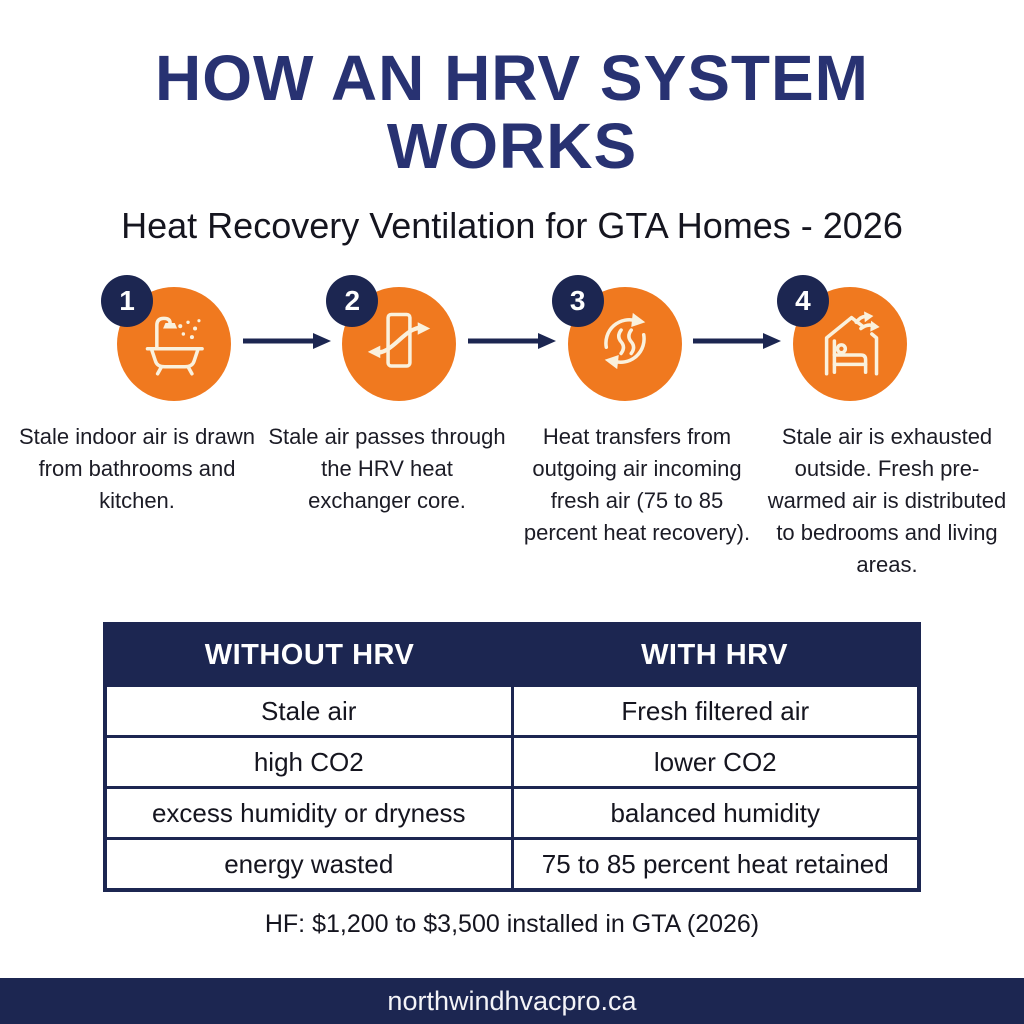  I want to click on step-number-badge: 2, so click(352, 300).